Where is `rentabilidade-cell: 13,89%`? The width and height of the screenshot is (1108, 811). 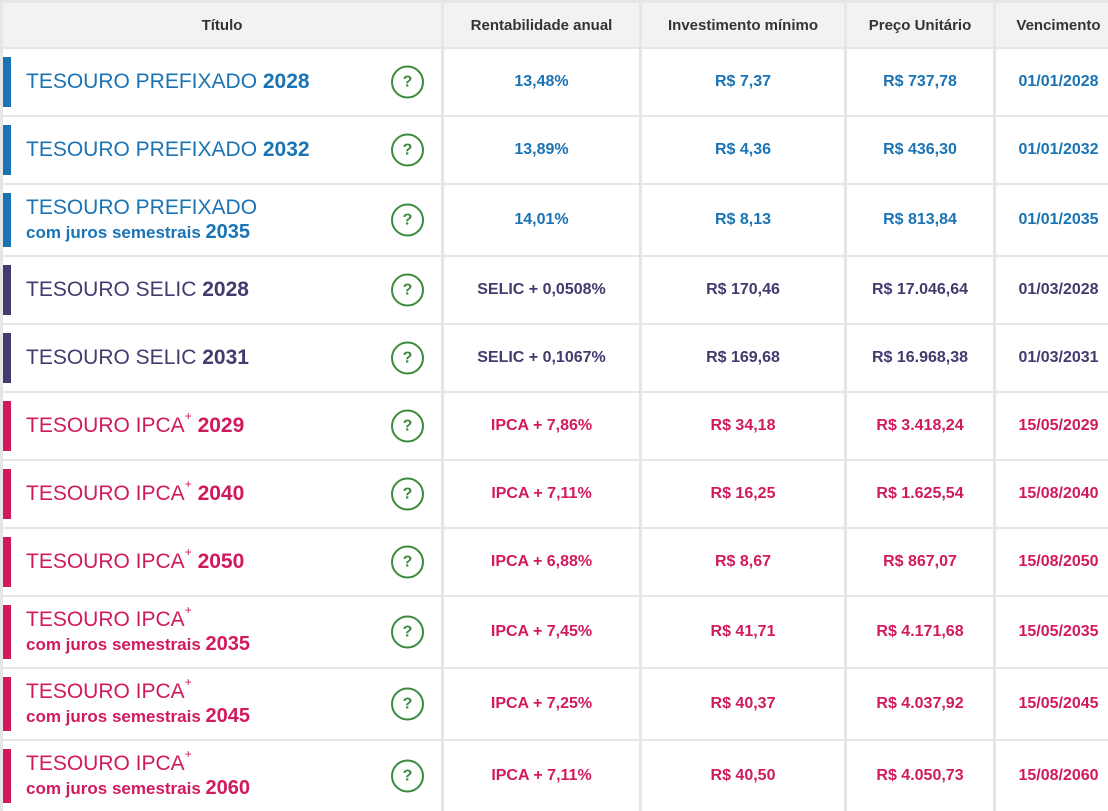 rentabilidade-cell: 13,89% is located at coordinates (541, 150).